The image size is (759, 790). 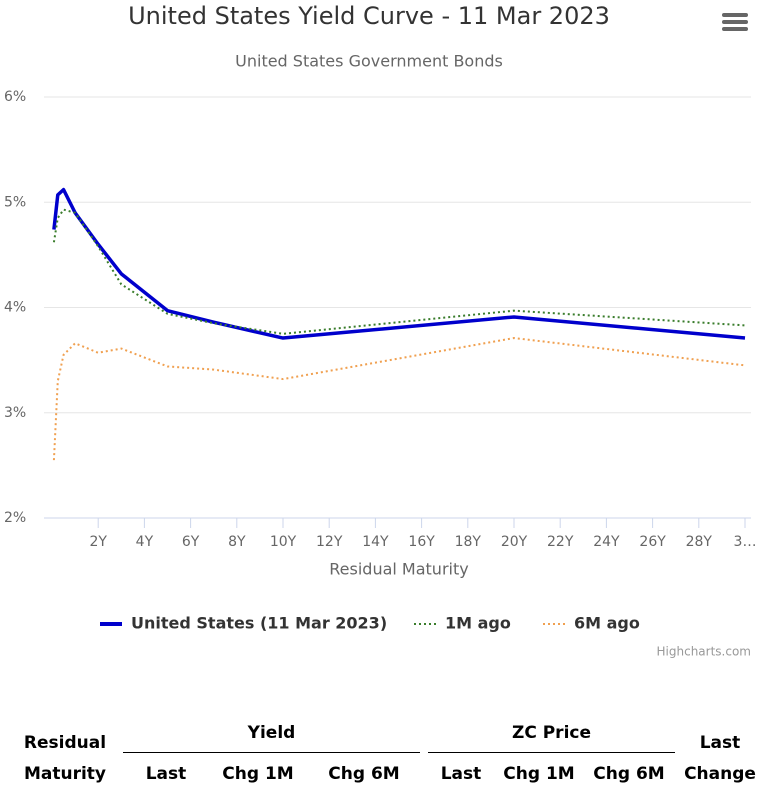 What do you see at coordinates (65, 758) in the screenshot?
I see `table-header: Residual Maturity` at bounding box center [65, 758].